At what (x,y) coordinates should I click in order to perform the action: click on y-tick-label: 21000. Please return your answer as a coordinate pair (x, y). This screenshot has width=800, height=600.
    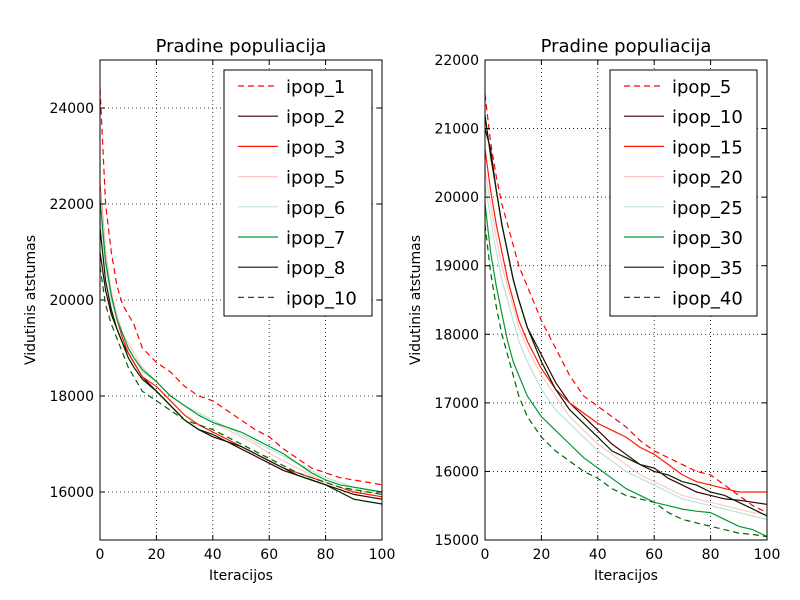
    Looking at the image, I should click on (456, 130).